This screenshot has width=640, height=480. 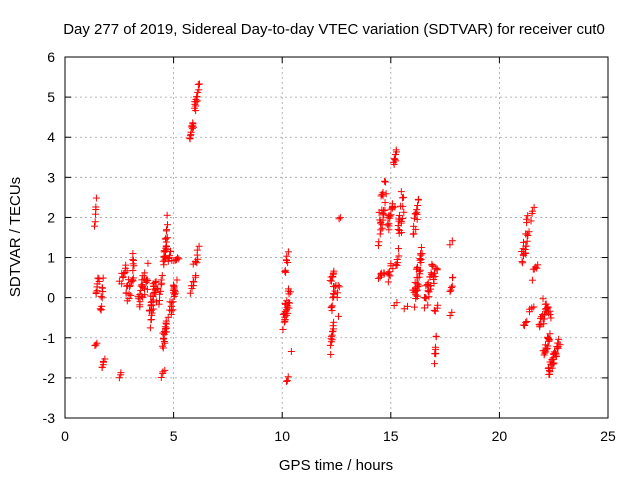 I want to click on y-tick-label: -2, so click(x=49, y=378).